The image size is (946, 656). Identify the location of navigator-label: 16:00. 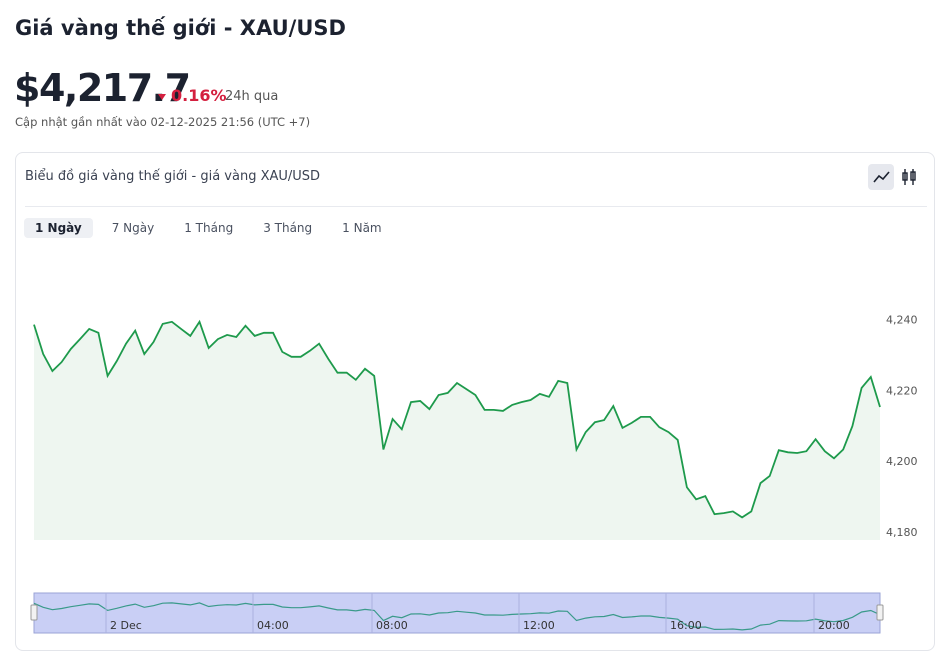
(686, 625).